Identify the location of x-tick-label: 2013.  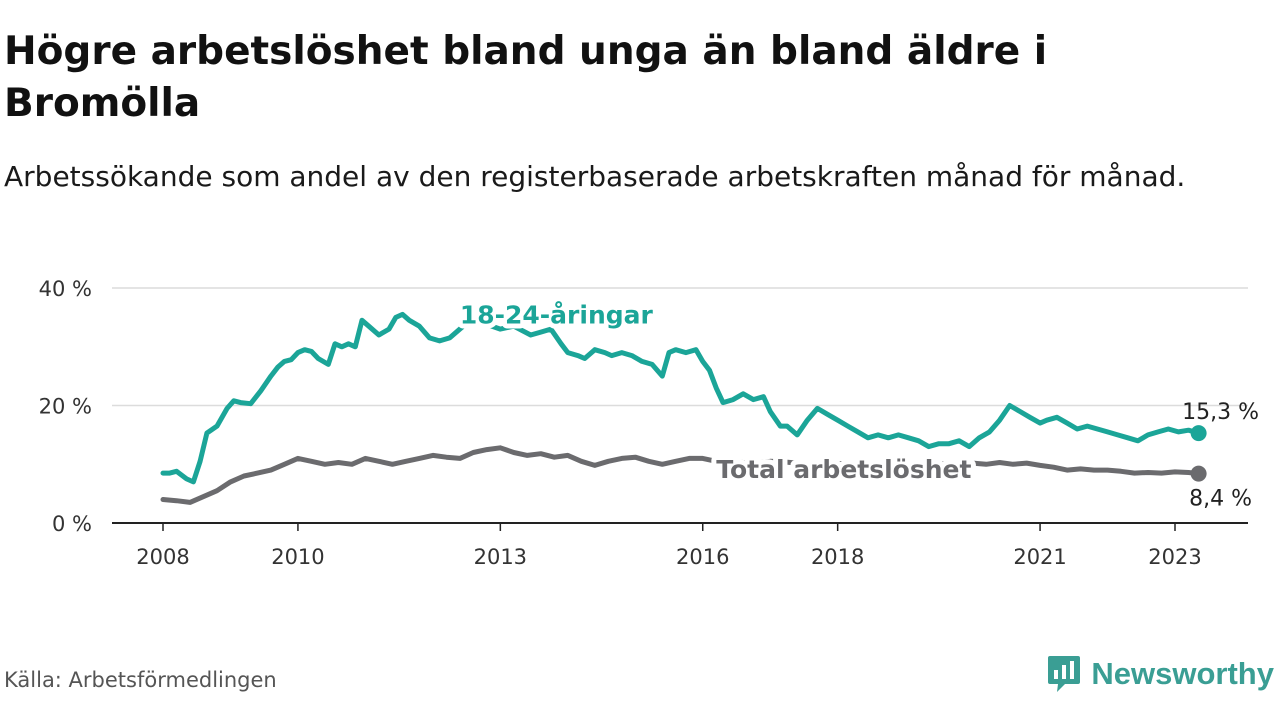
(500, 557).